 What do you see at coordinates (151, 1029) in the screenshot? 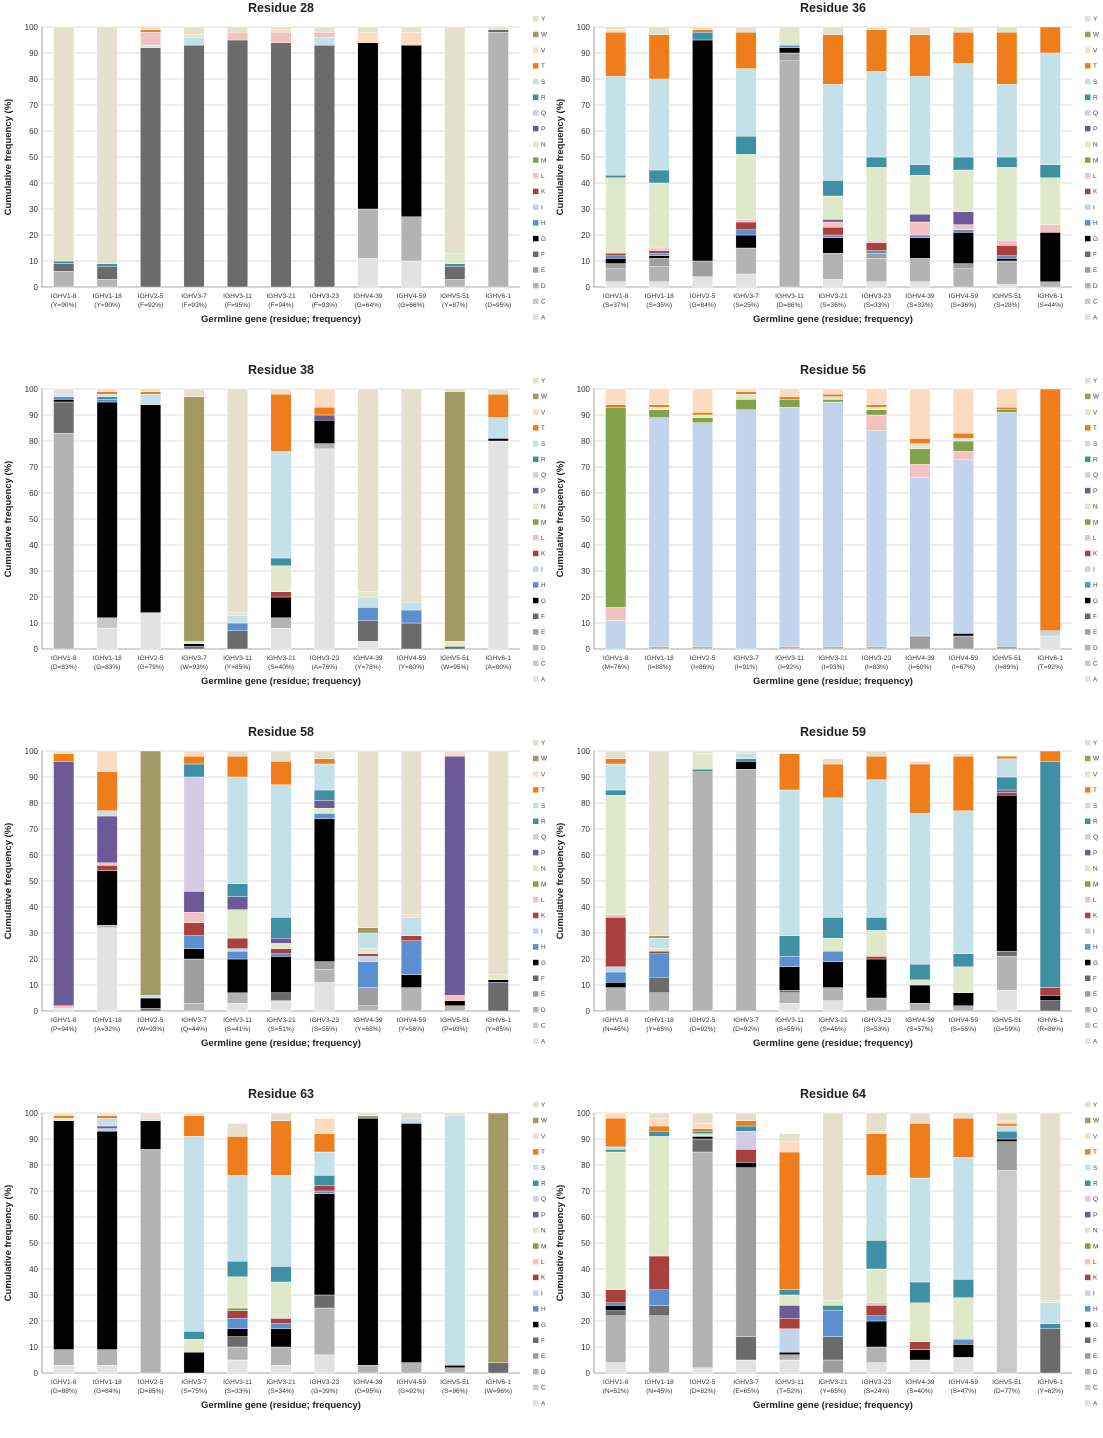
I see `x-category-sublabel: (W=93%)` at bounding box center [151, 1029].